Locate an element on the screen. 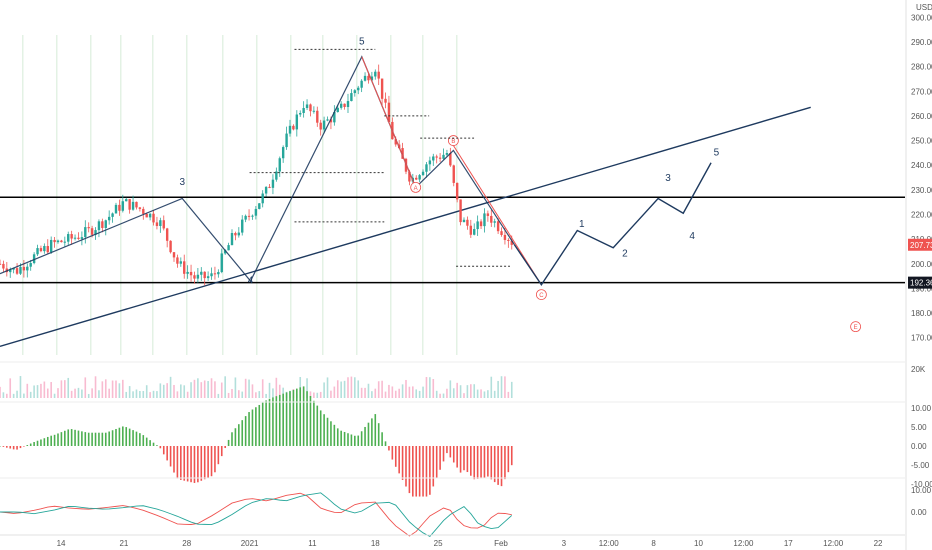  time-tick-0: 14 is located at coordinates (61, 543).